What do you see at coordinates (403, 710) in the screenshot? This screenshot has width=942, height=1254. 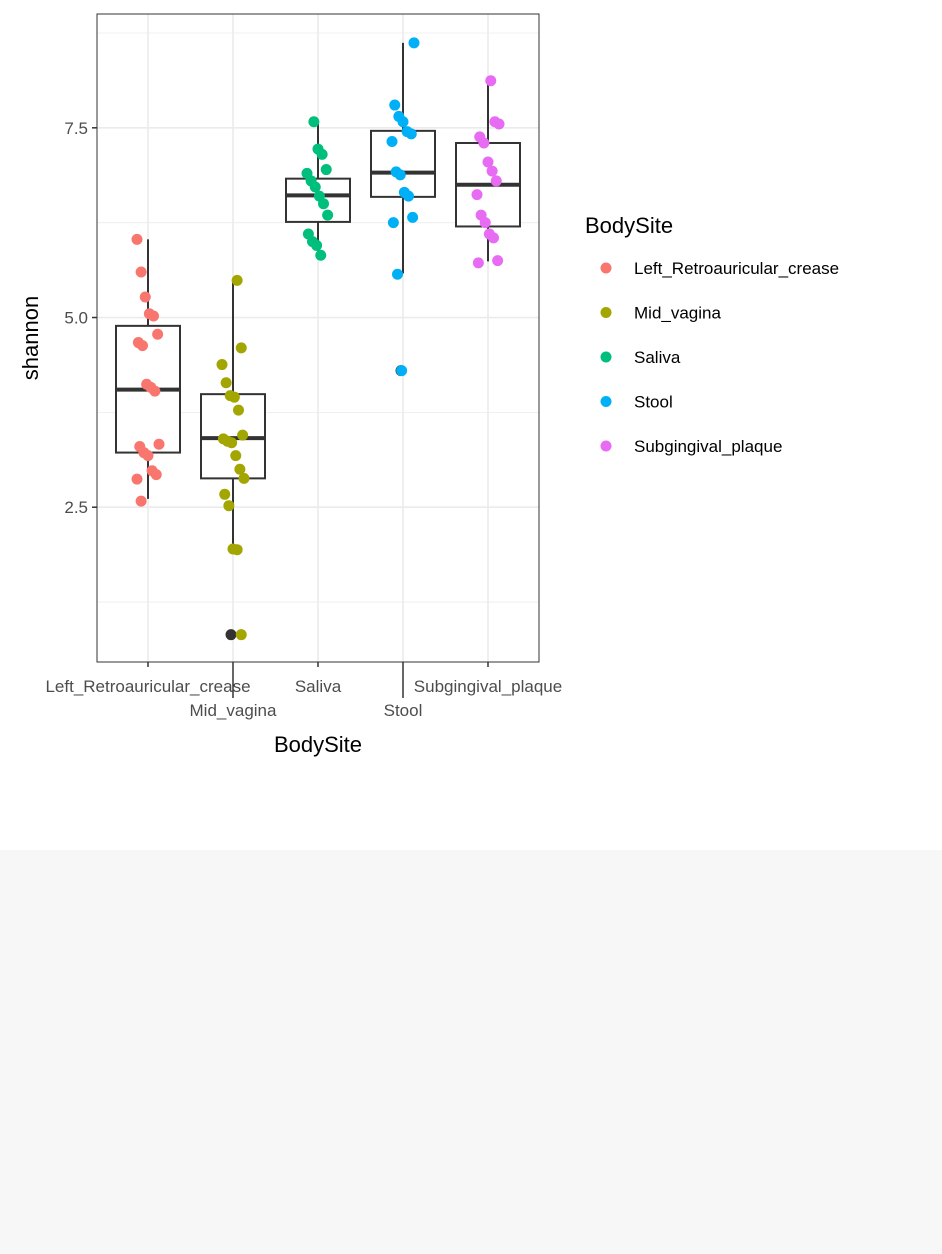 I see `x-tick-label: Stool` at bounding box center [403, 710].